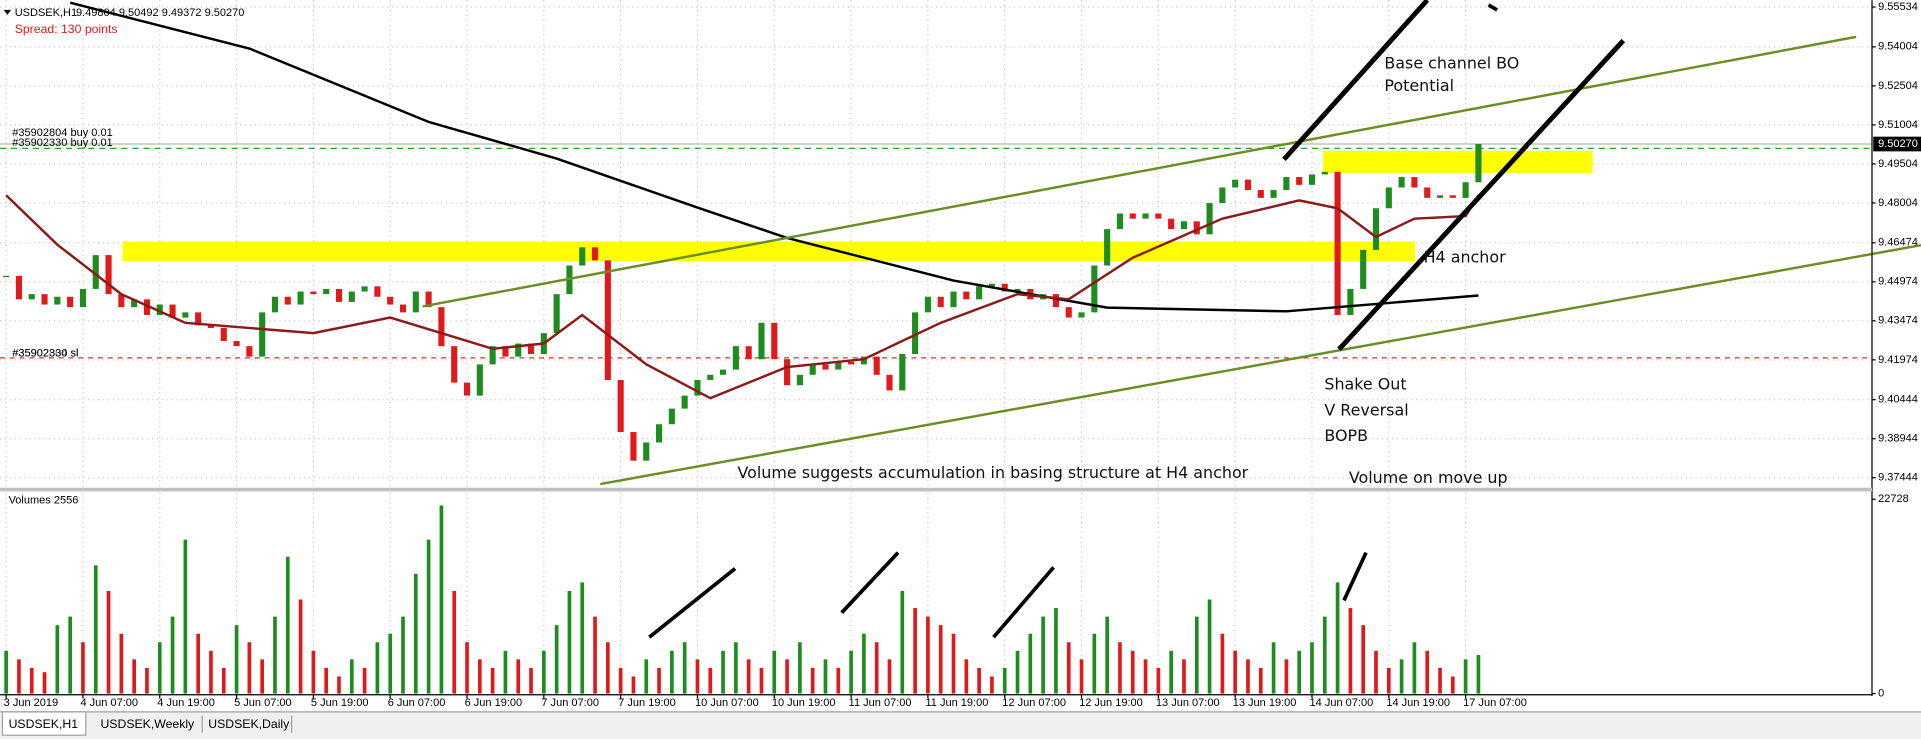 This screenshot has width=1921, height=739. I want to click on tab: USDSEK,Daily, so click(249, 724).